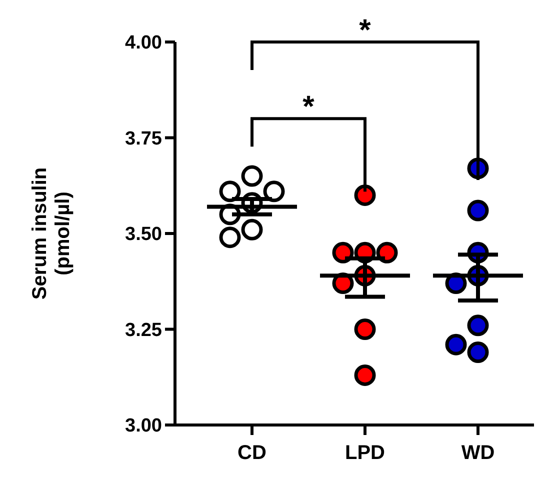  Describe the element at coordinates (143, 139) in the screenshot. I see `y-tick-label: 3.75` at that location.